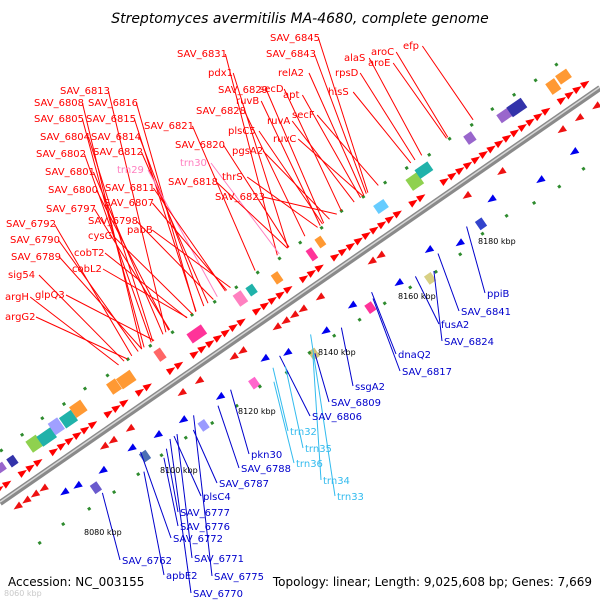 The image size is (600, 600). Describe the element at coordinates (130, 170) in the screenshot. I see `forward-gene-label: trn29` at that location.